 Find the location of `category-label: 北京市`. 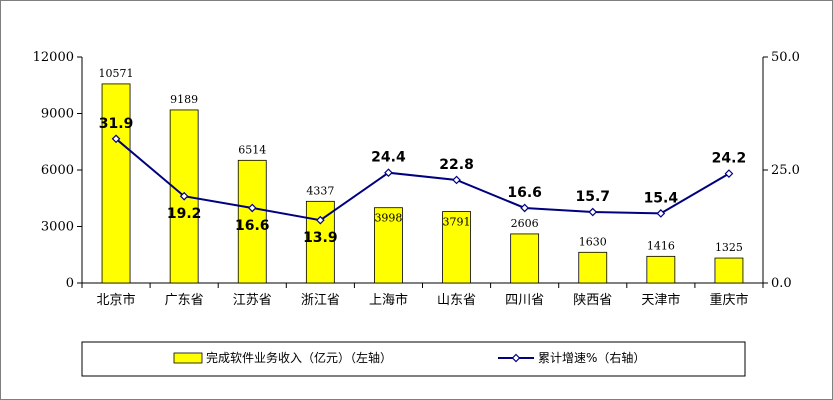

category-label: 北京市 is located at coordinates (116, 300).